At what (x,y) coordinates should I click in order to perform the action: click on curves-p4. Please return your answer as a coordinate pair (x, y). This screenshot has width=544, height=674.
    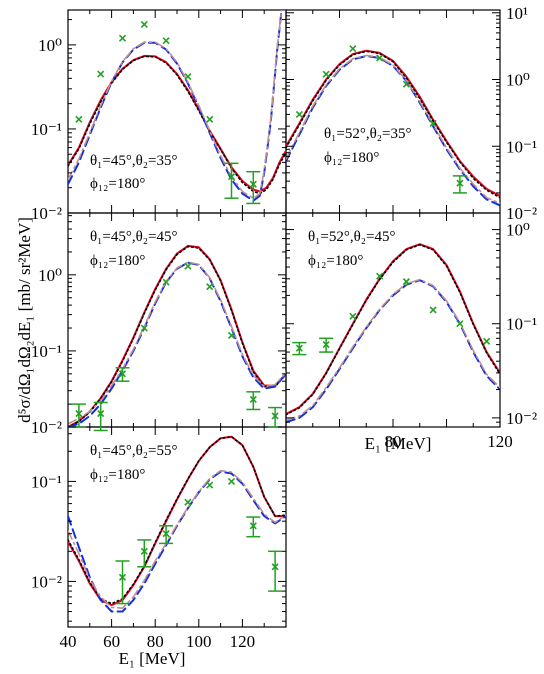
    Looking at the image, I should click on (393, 333).